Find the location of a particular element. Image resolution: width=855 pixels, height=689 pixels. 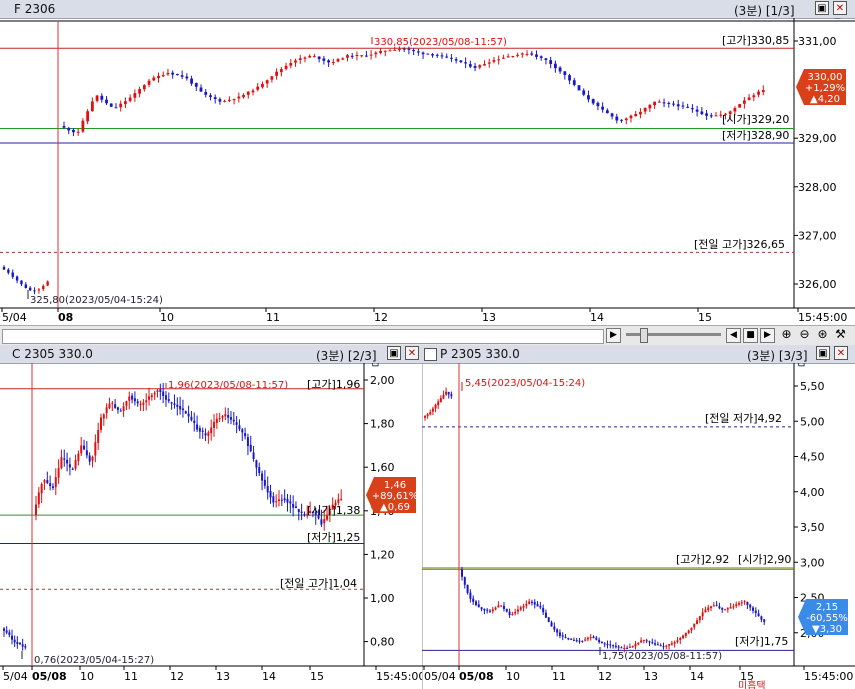

prev-icon: ◀ is located at coordinates (733, 335).